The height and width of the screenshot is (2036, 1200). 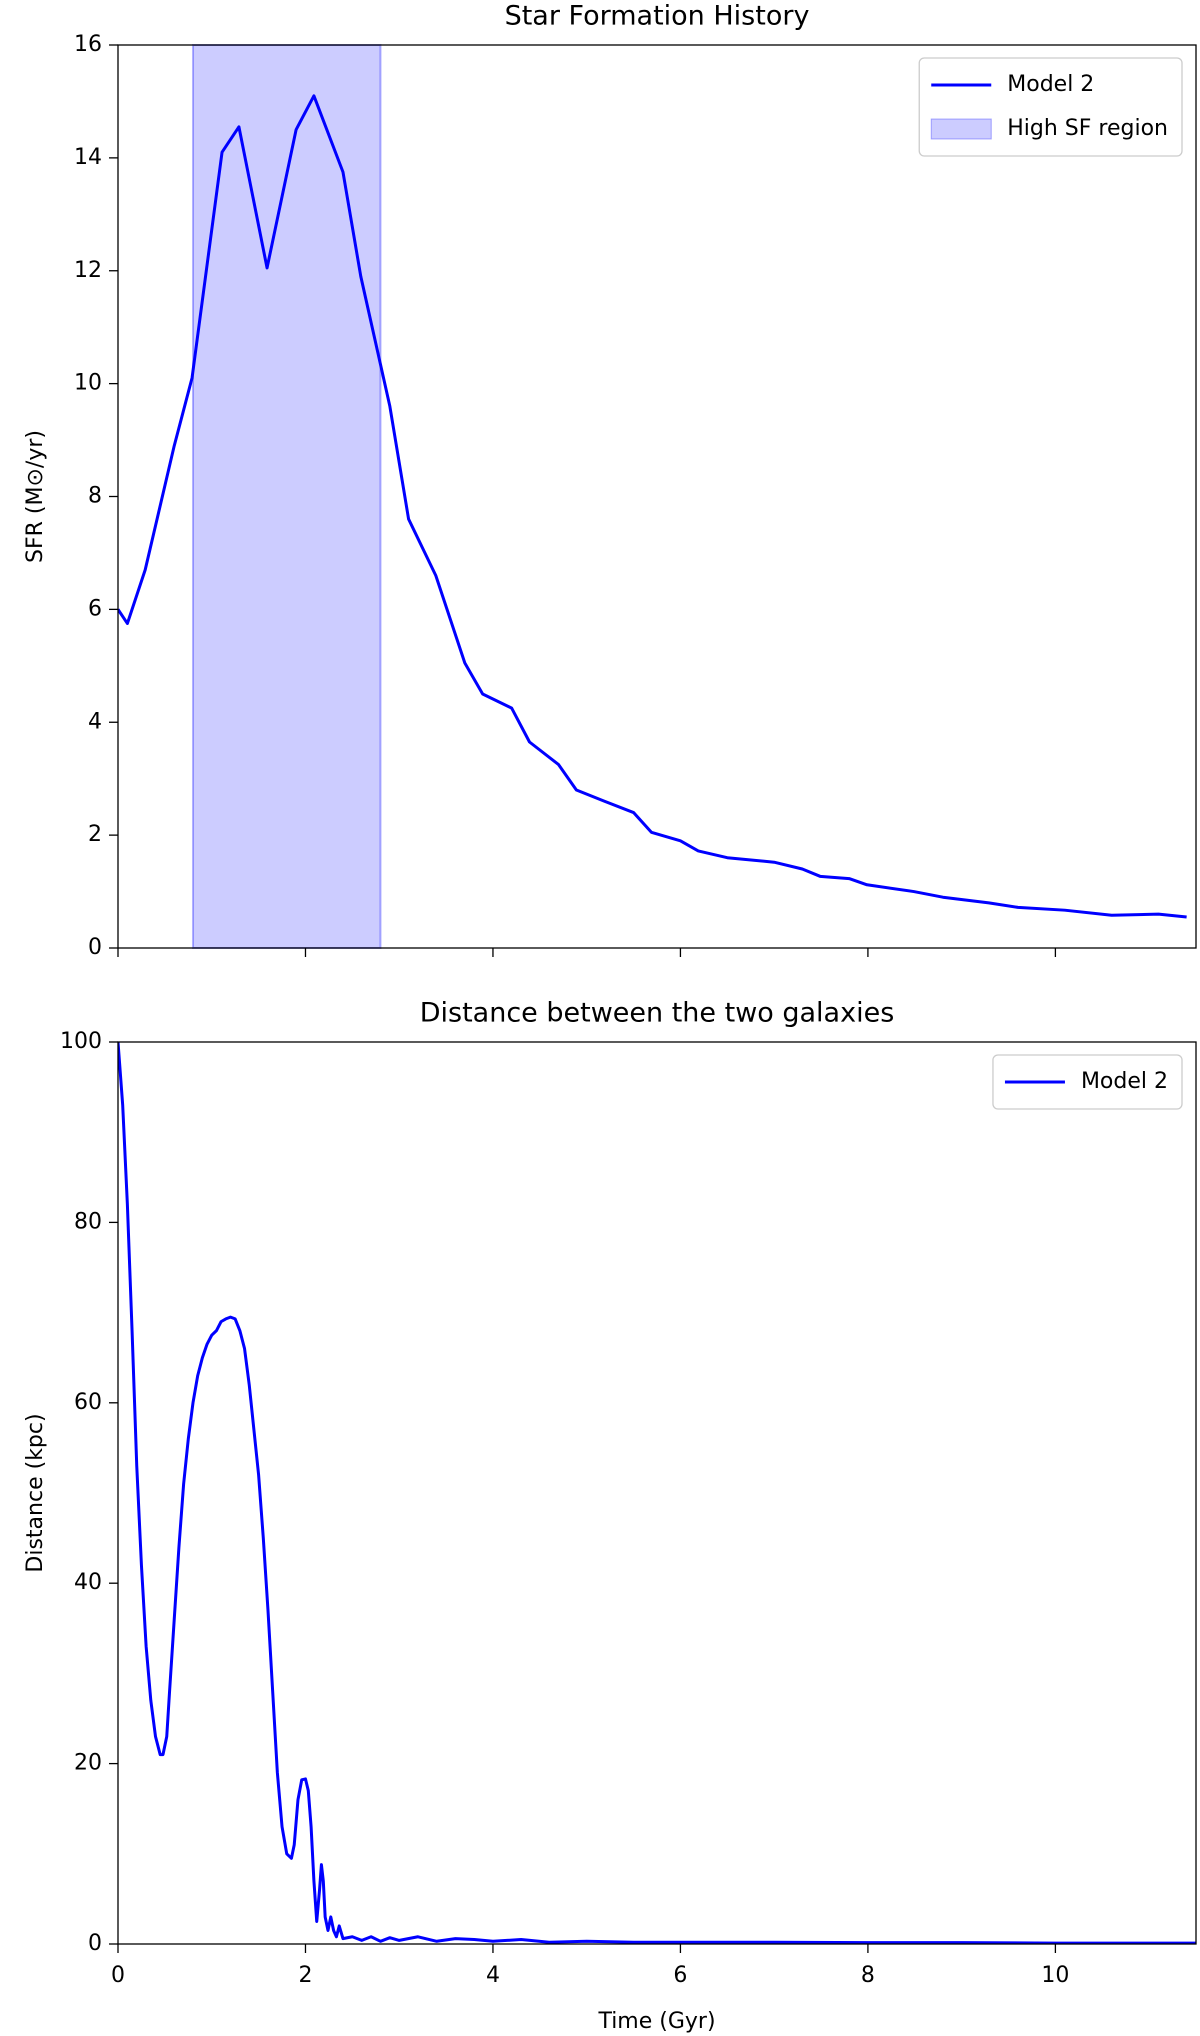 What do you see at coordinates (680, 1975) in the screenshot?
I see `x-tick-label: 6` at bounding box center [680, 1975].